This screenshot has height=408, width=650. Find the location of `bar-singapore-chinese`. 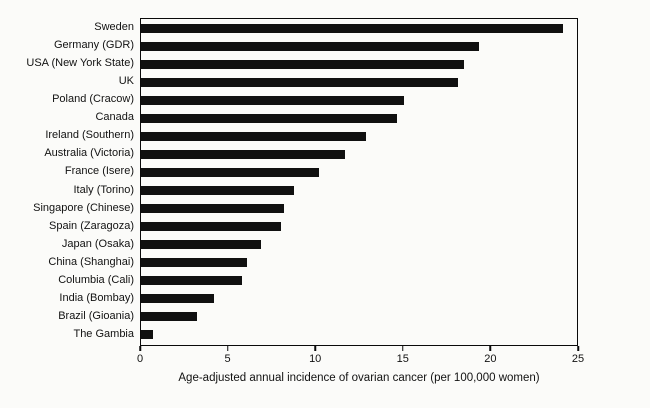

bar-singapore-chinese is located at coordinates (212, 209).